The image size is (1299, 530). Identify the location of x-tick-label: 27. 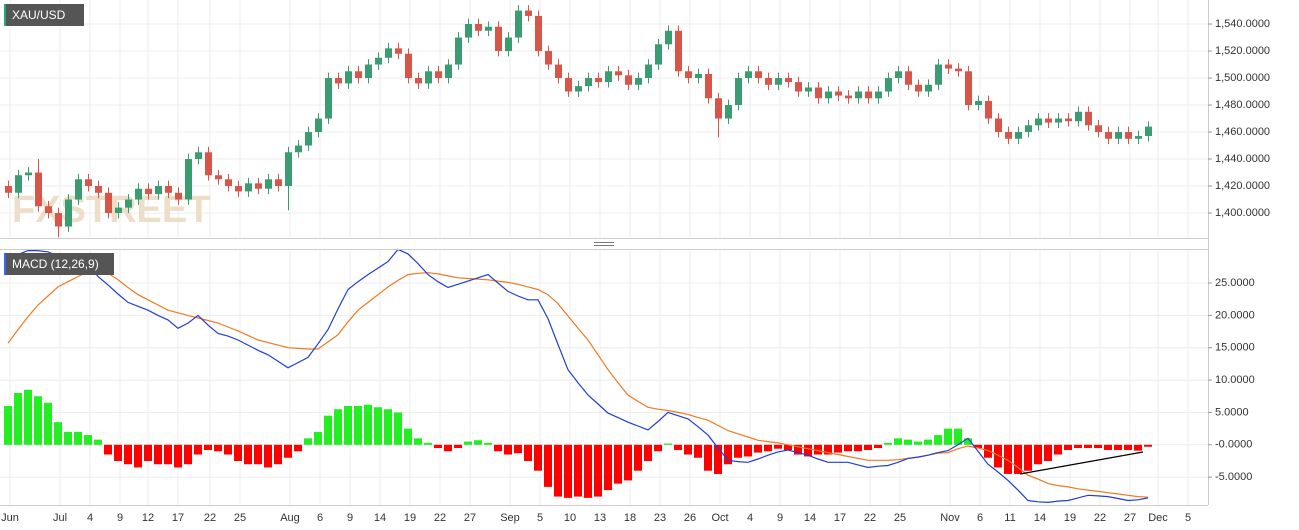
(470, 518).